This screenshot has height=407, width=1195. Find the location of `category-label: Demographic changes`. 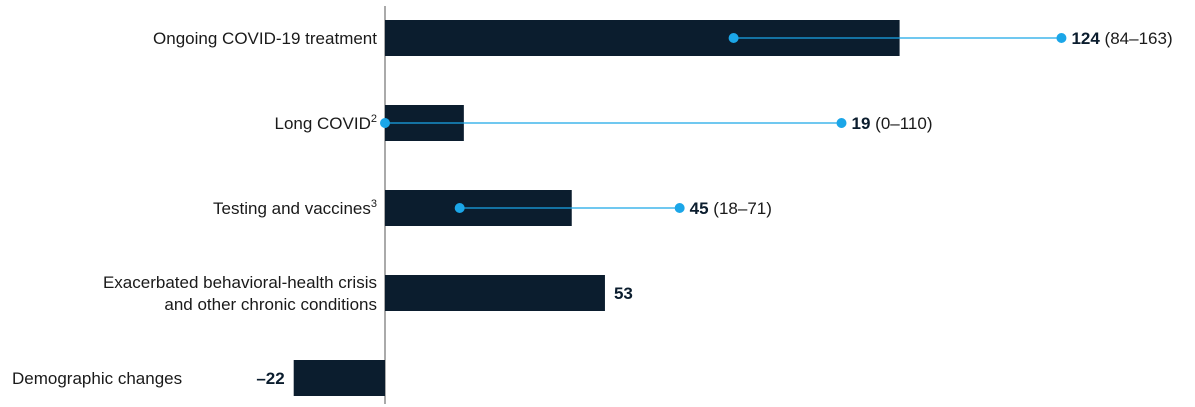

category-label: Demographic changes is located at coordinates (97, 378).